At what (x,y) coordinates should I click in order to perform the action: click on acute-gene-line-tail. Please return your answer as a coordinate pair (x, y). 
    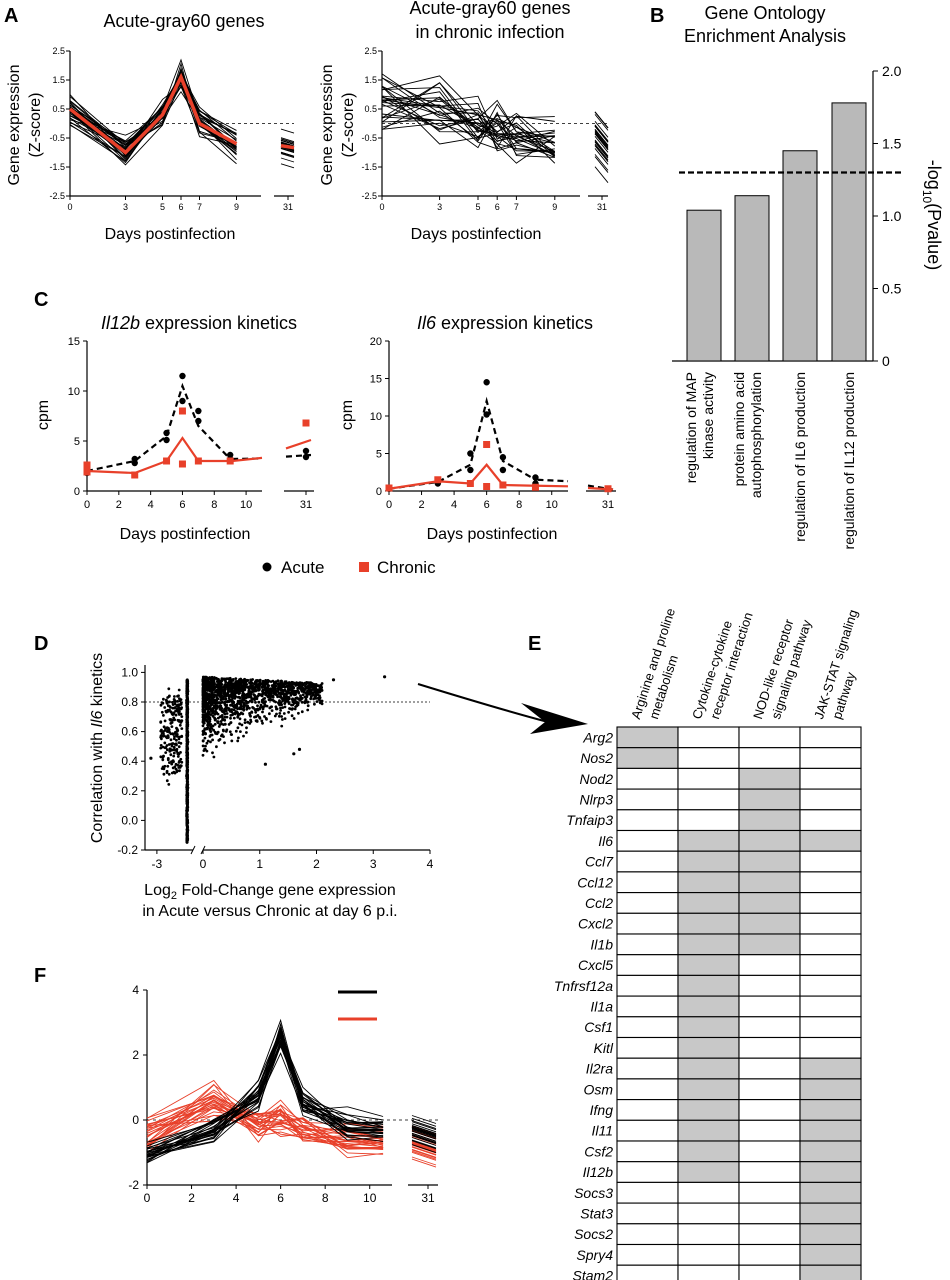
    Looking at the image, I should click on (365, 1139).